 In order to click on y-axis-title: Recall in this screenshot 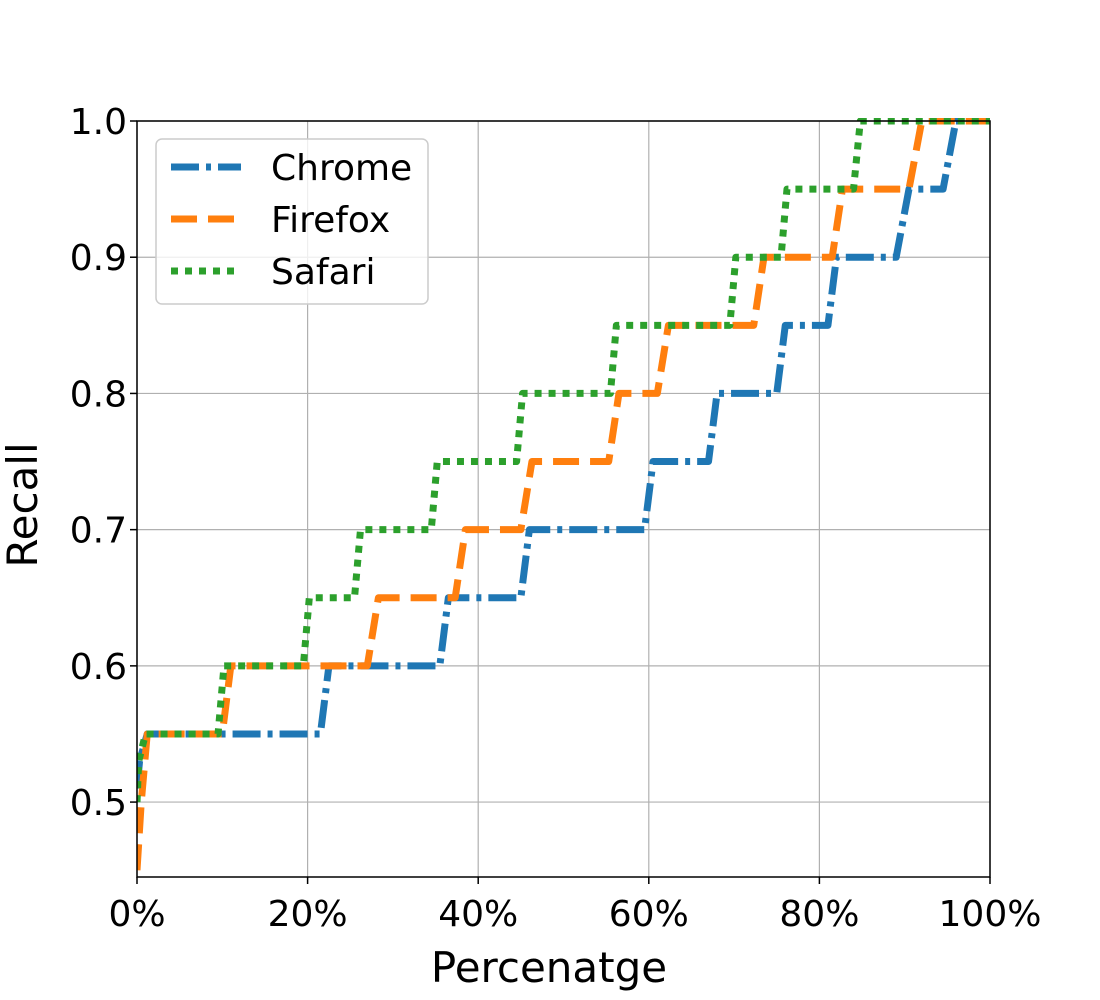, I will do `click(23, 504)`.